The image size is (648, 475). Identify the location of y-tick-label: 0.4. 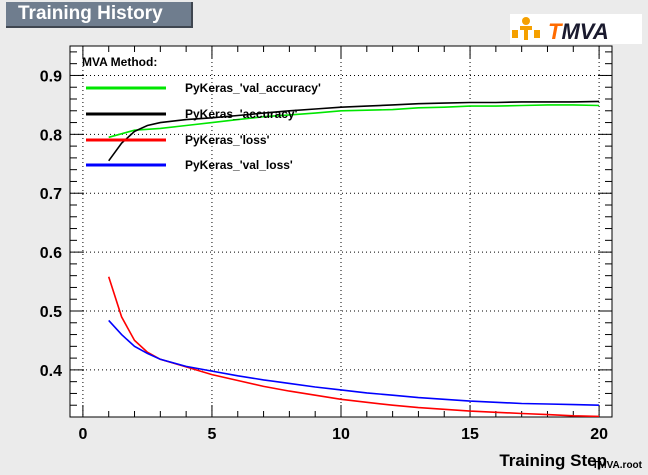
(51, 371).